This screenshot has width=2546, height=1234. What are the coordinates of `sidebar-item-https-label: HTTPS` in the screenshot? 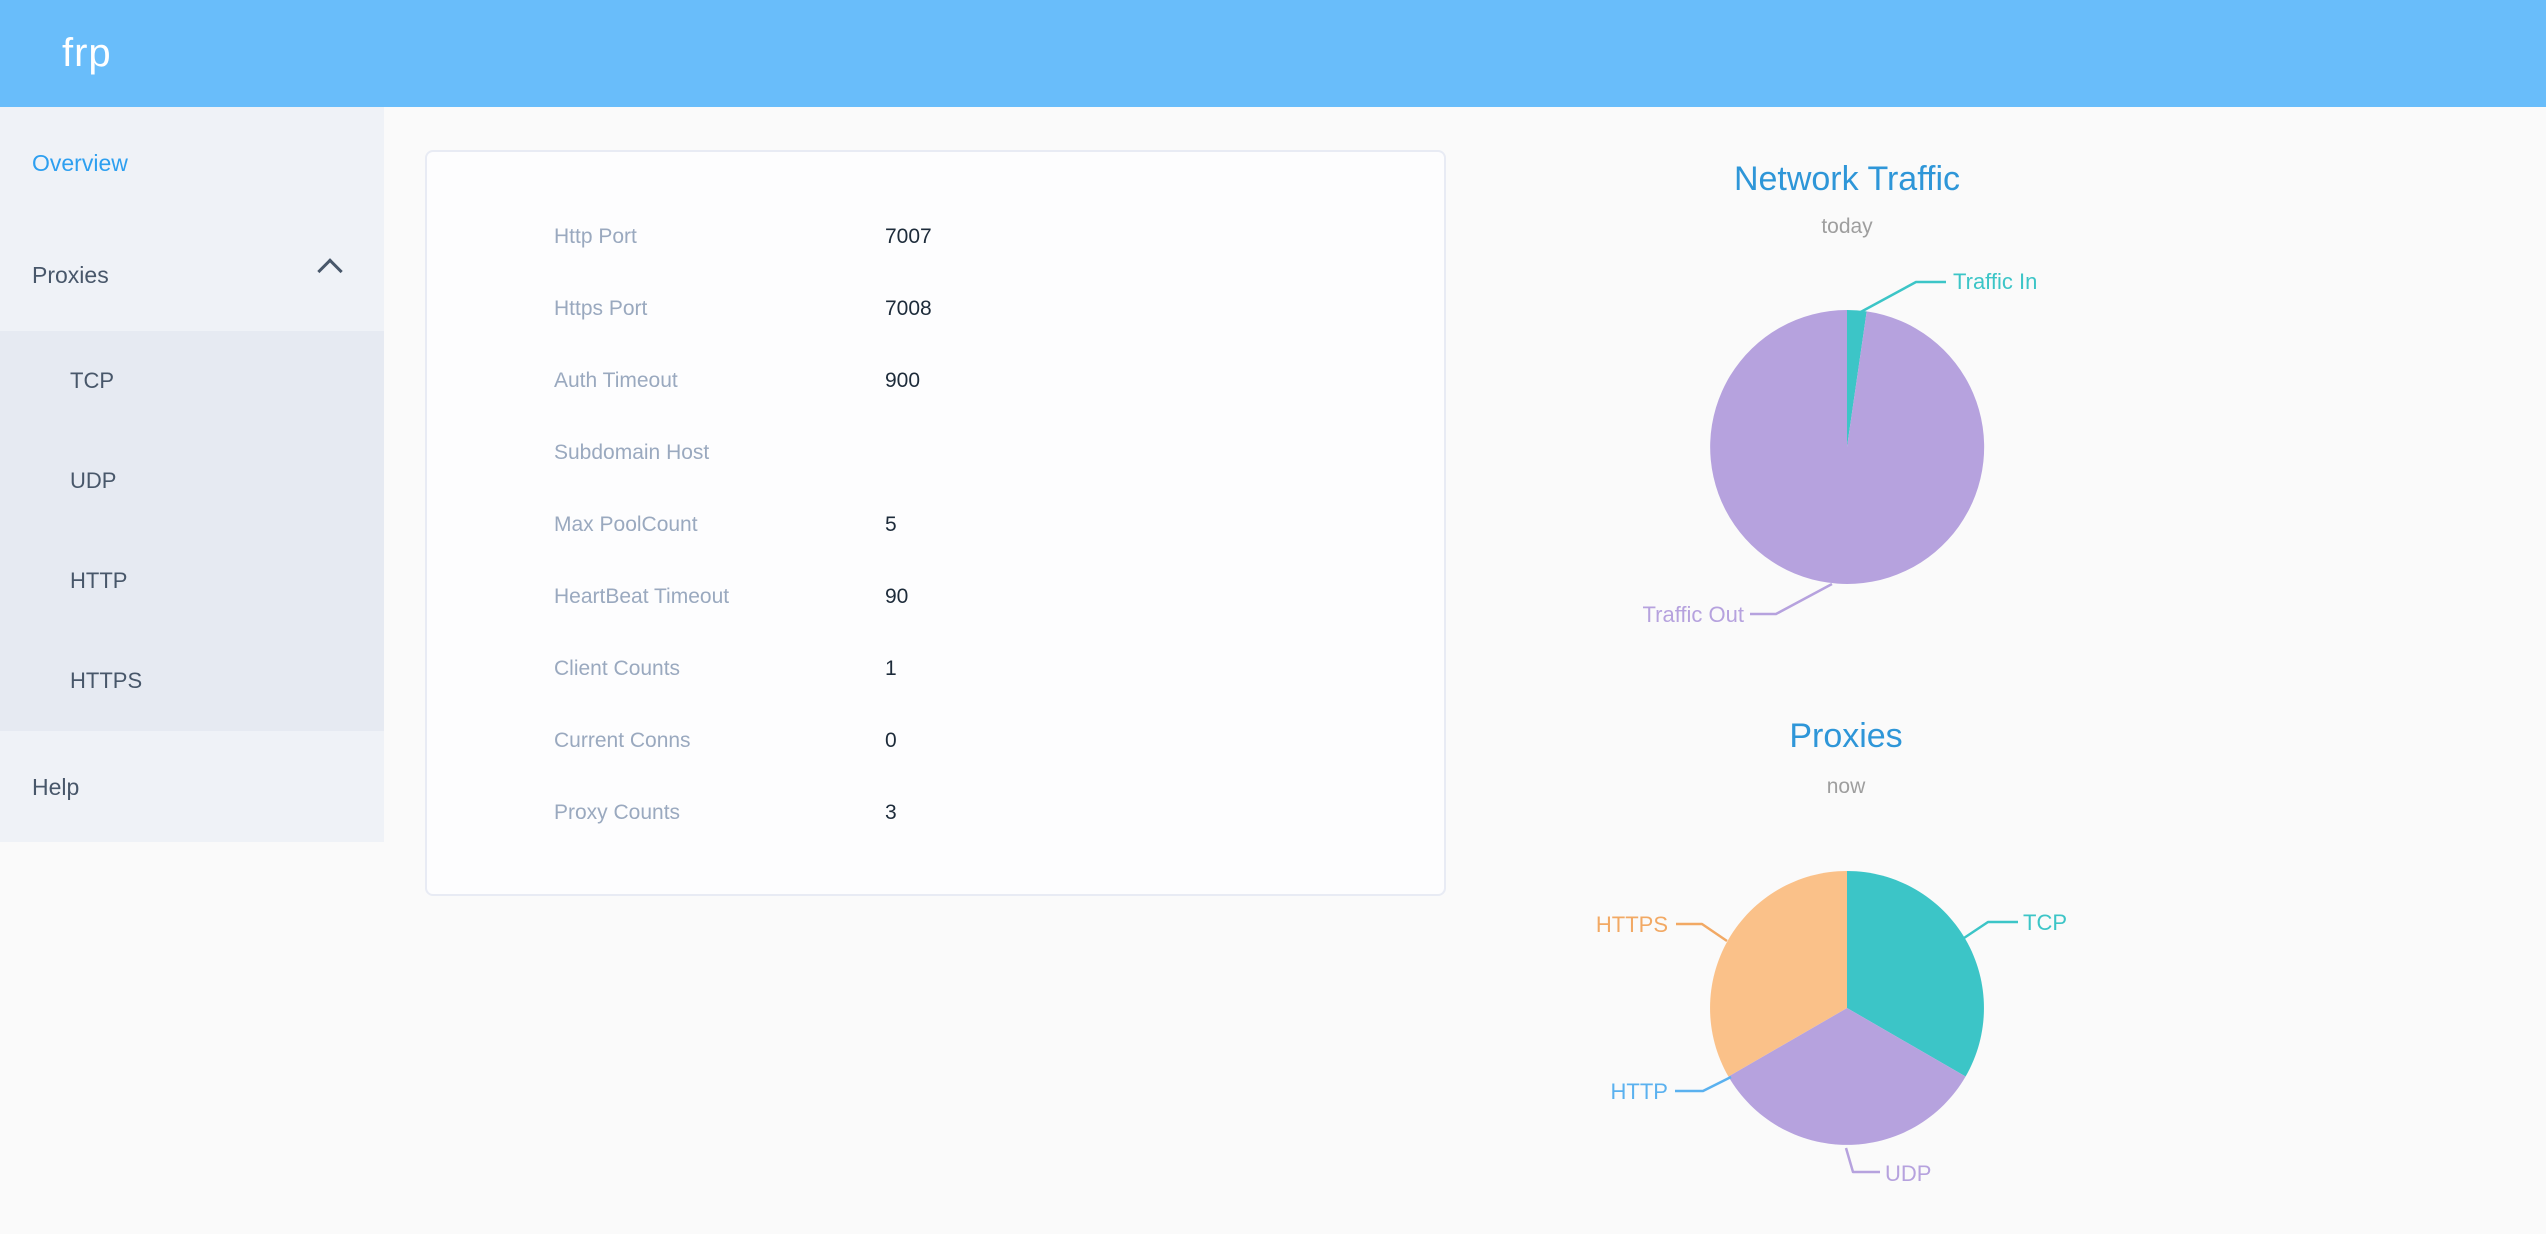 It's located at (106, 680).